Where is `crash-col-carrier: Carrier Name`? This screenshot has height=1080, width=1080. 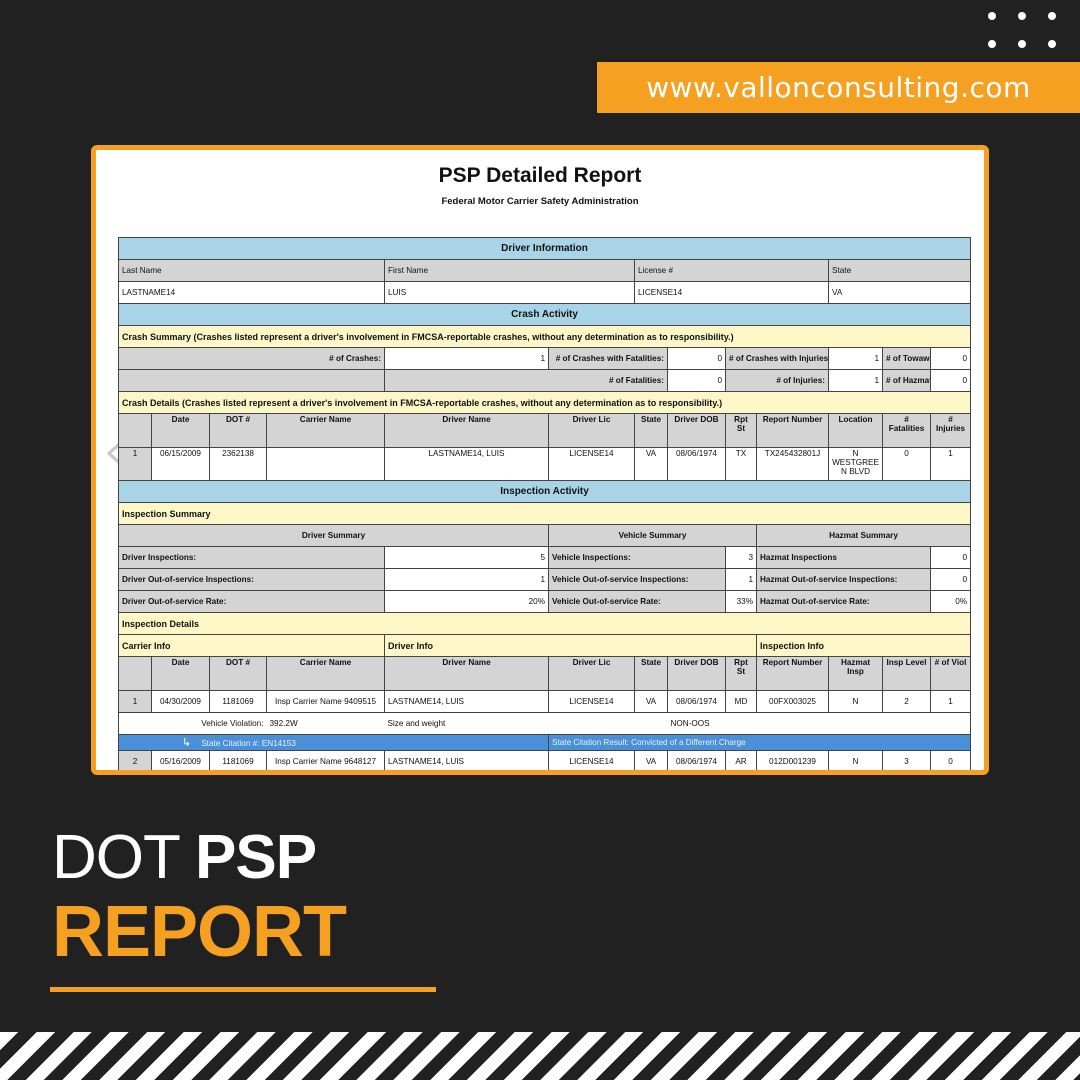
crash-col-carrier: Carrier Name is located at coordinates (325, 430).